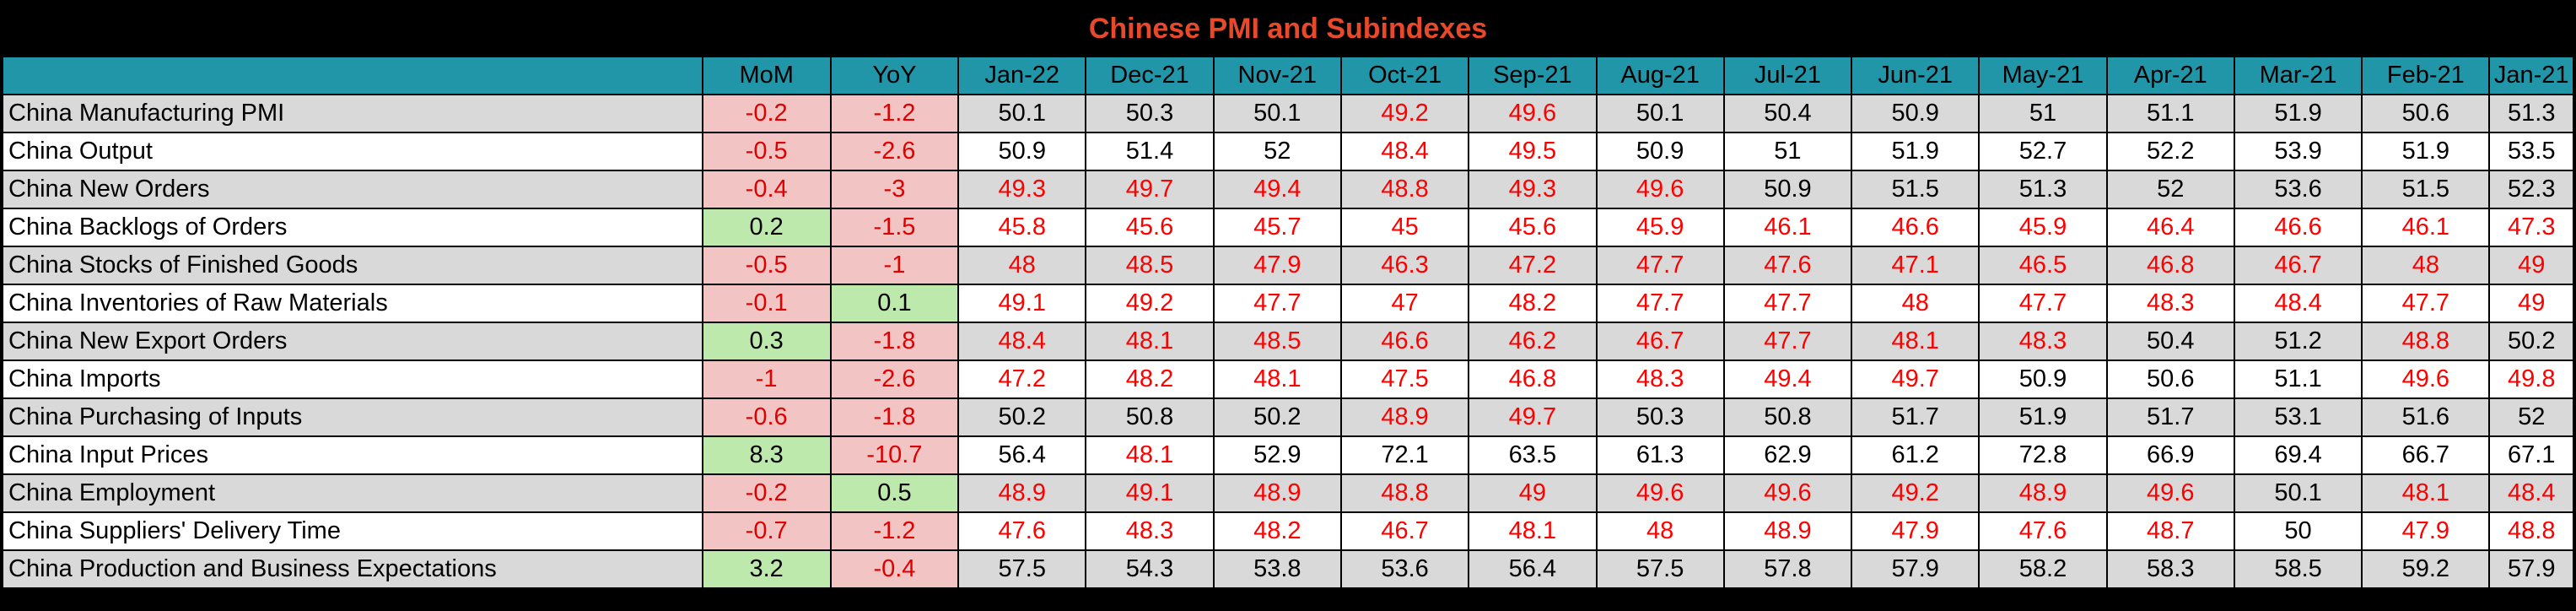 The height and width of the screenshot is (611, 2576). What do you see at coordinates (2170, 265) in the screenshot?
I see `value-cell: 46.8` at bounding box center [2170, 265].